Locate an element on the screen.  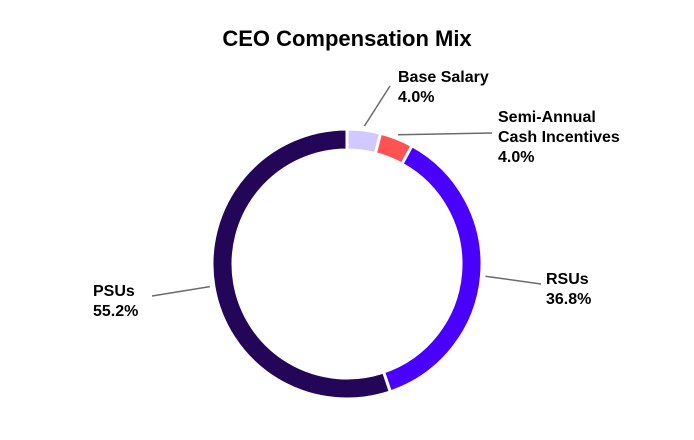
slice-label-psus: PSUs 55.2% is located at coordinates (115, 302).